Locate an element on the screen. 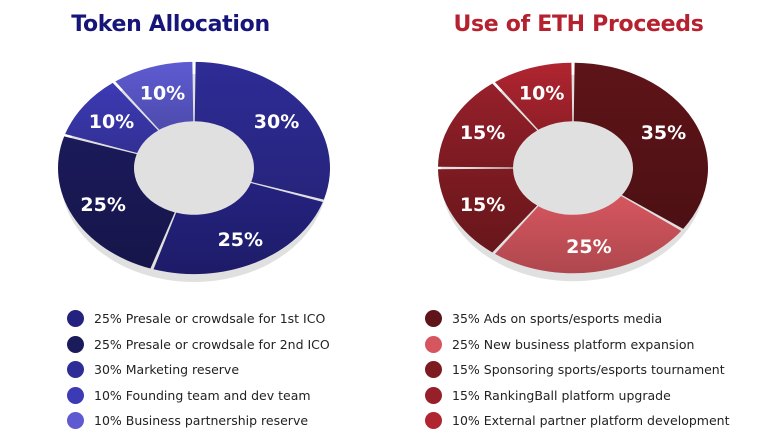 This screenshot has height=434, width=774. legend-item: 35% Ads on sports/esports media is located at coordinates (577, 319).